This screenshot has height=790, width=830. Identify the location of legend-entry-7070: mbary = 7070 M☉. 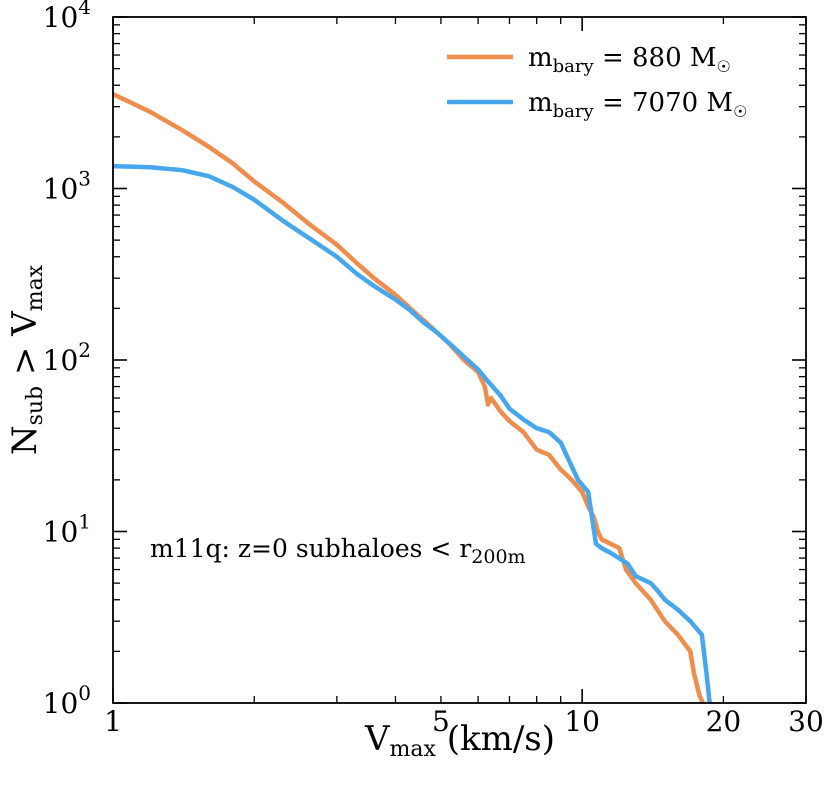
(637, 105).